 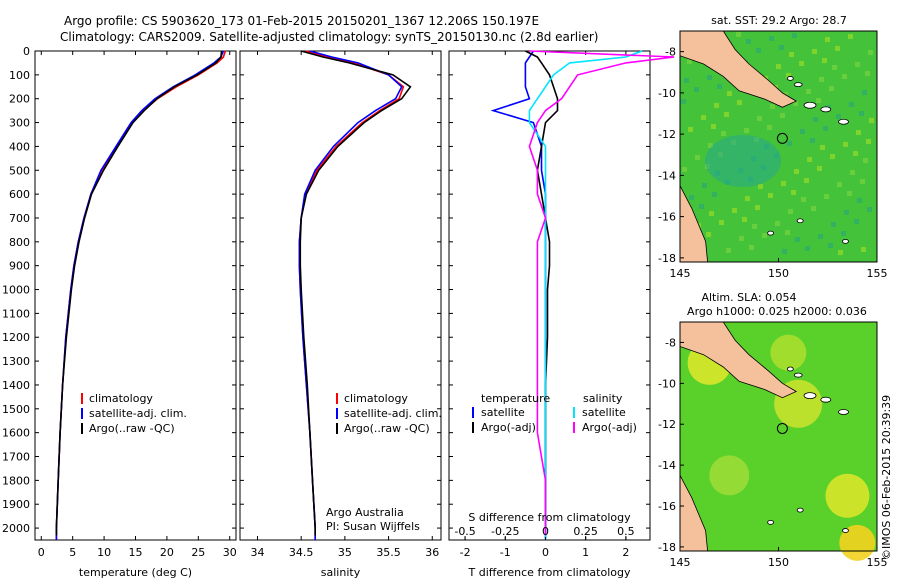 I want to click on legend-label: climatology, so click(x=376, y=398).